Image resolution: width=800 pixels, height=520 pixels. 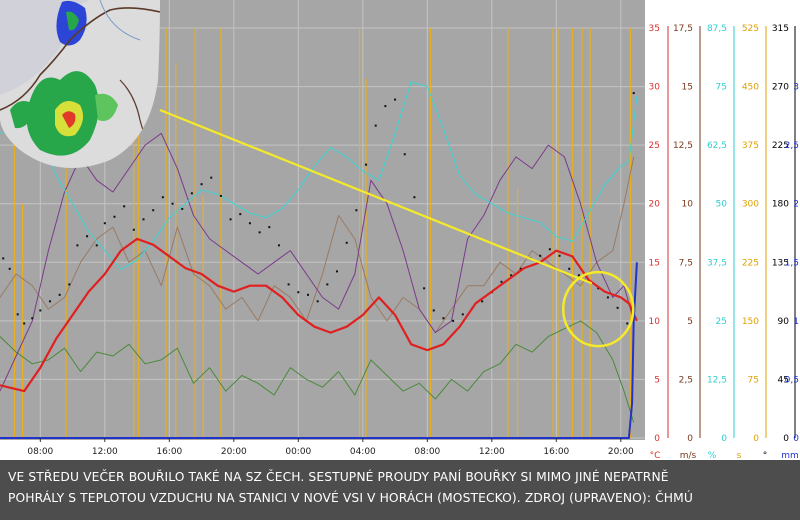 I want to click on axis-5-tick-2: 1, so click(x=796, y=322).